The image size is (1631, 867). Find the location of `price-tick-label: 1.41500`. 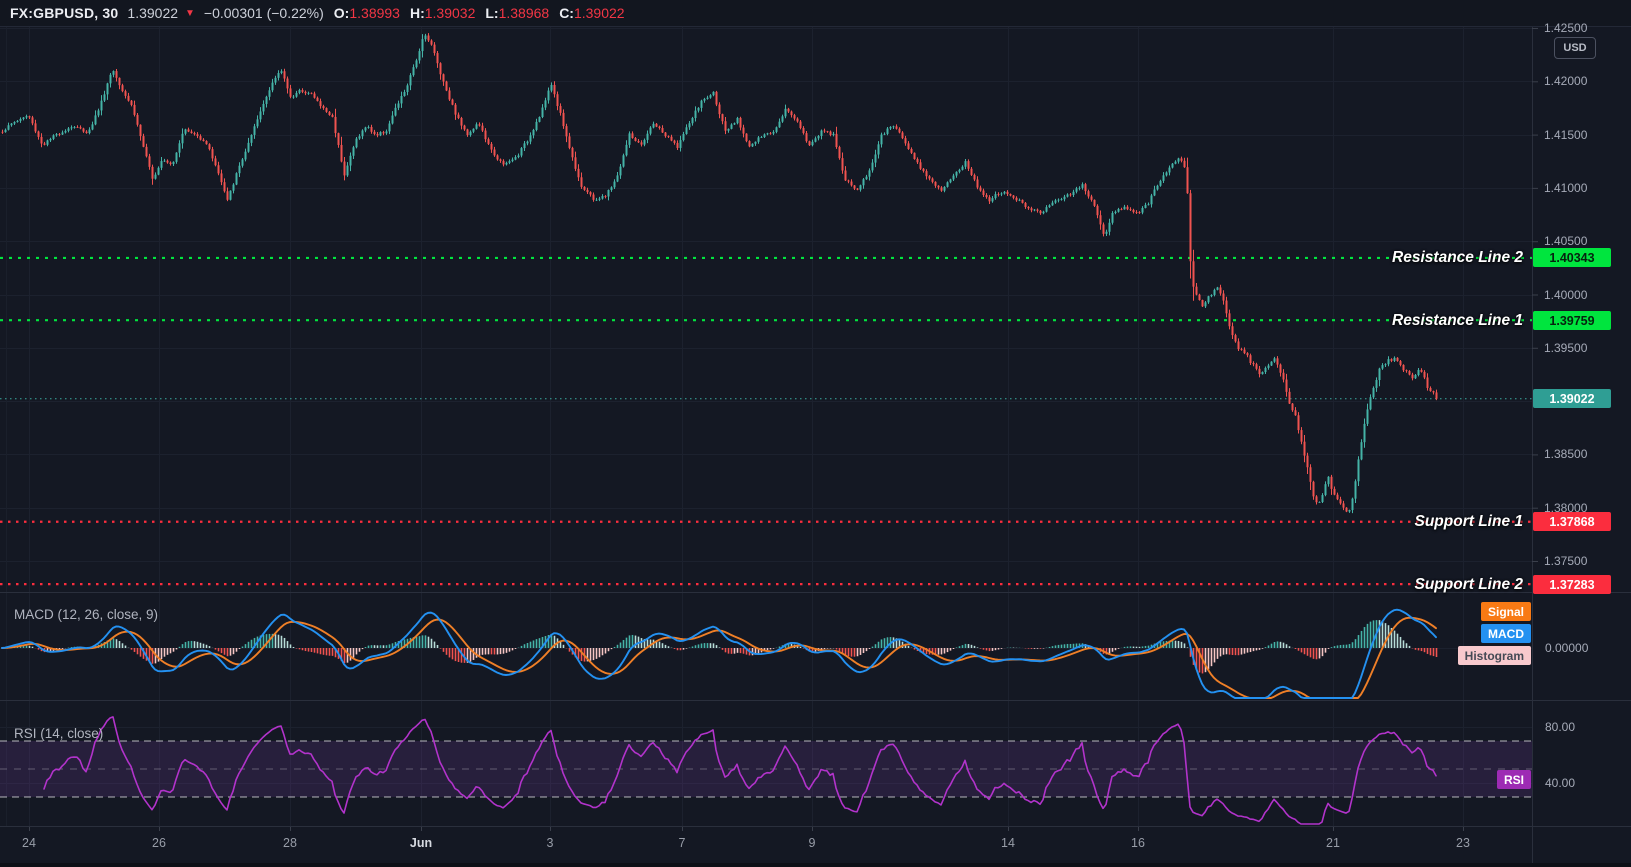

price-tick-label: 1.41500 is located at coordinates (1566, 134).